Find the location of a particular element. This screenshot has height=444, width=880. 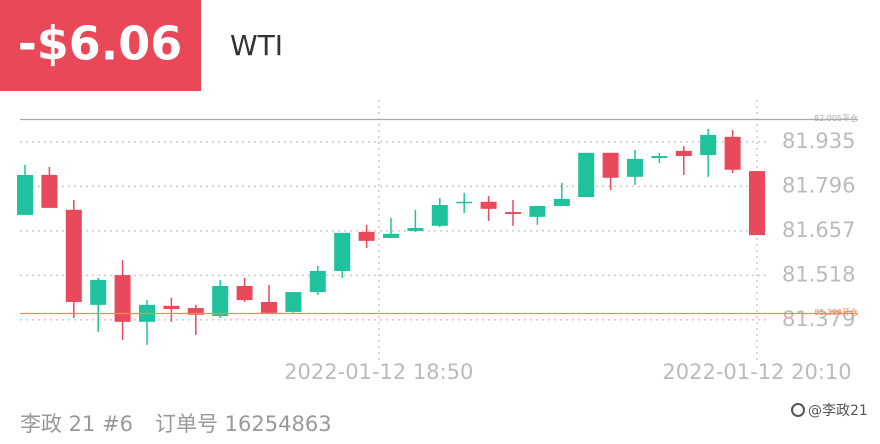

x-tick-label: 2022-01-12 20:10 is located at coordinates (756, 372).